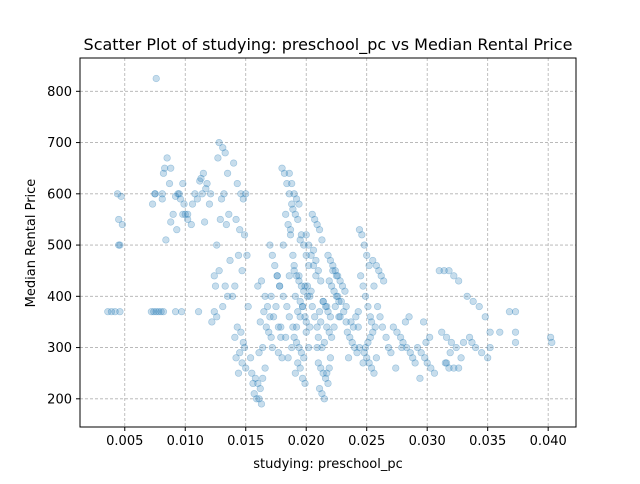 This screenshot has height=484, width=640. Describe the element at coordinates (336, 438) in the screenshot. I see `x-axis-ticks: 0.005 0.010 0.015 0.020 0.025 0.030 0.035 0.040` at that location.